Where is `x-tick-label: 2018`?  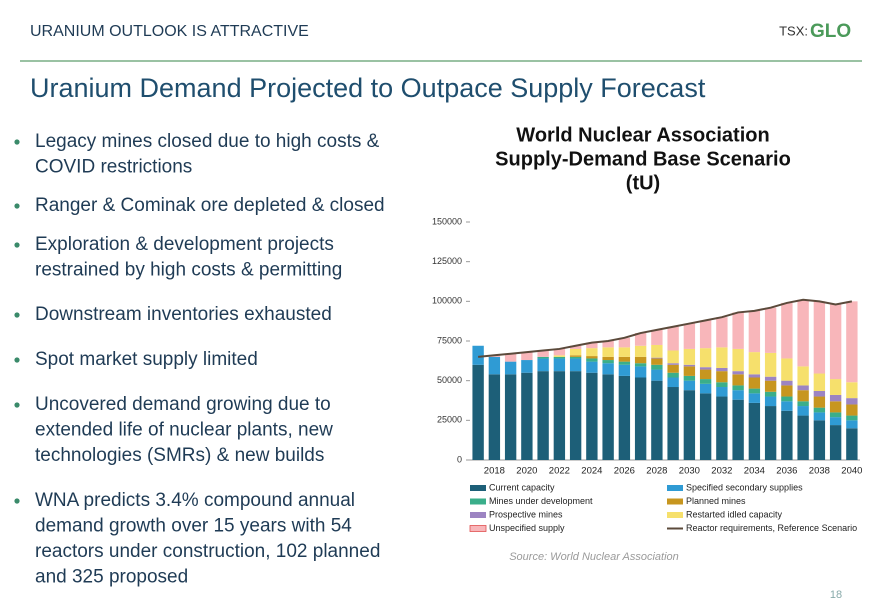 x-tick-label: 2018 is located at coordinates (494, 471).